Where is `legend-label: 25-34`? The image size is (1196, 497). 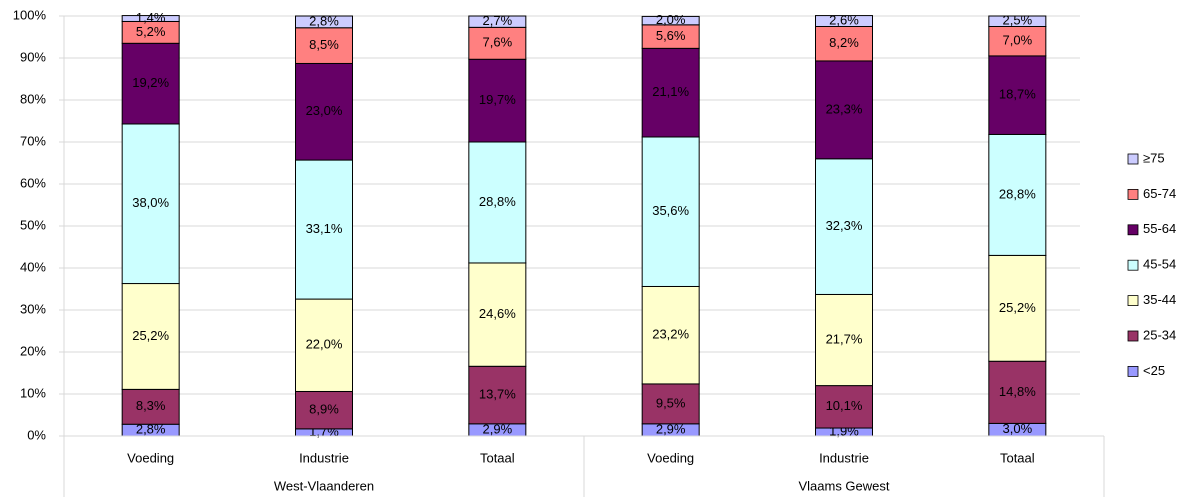 legend-label: 25-34 is located at coordinates (1159, 334).